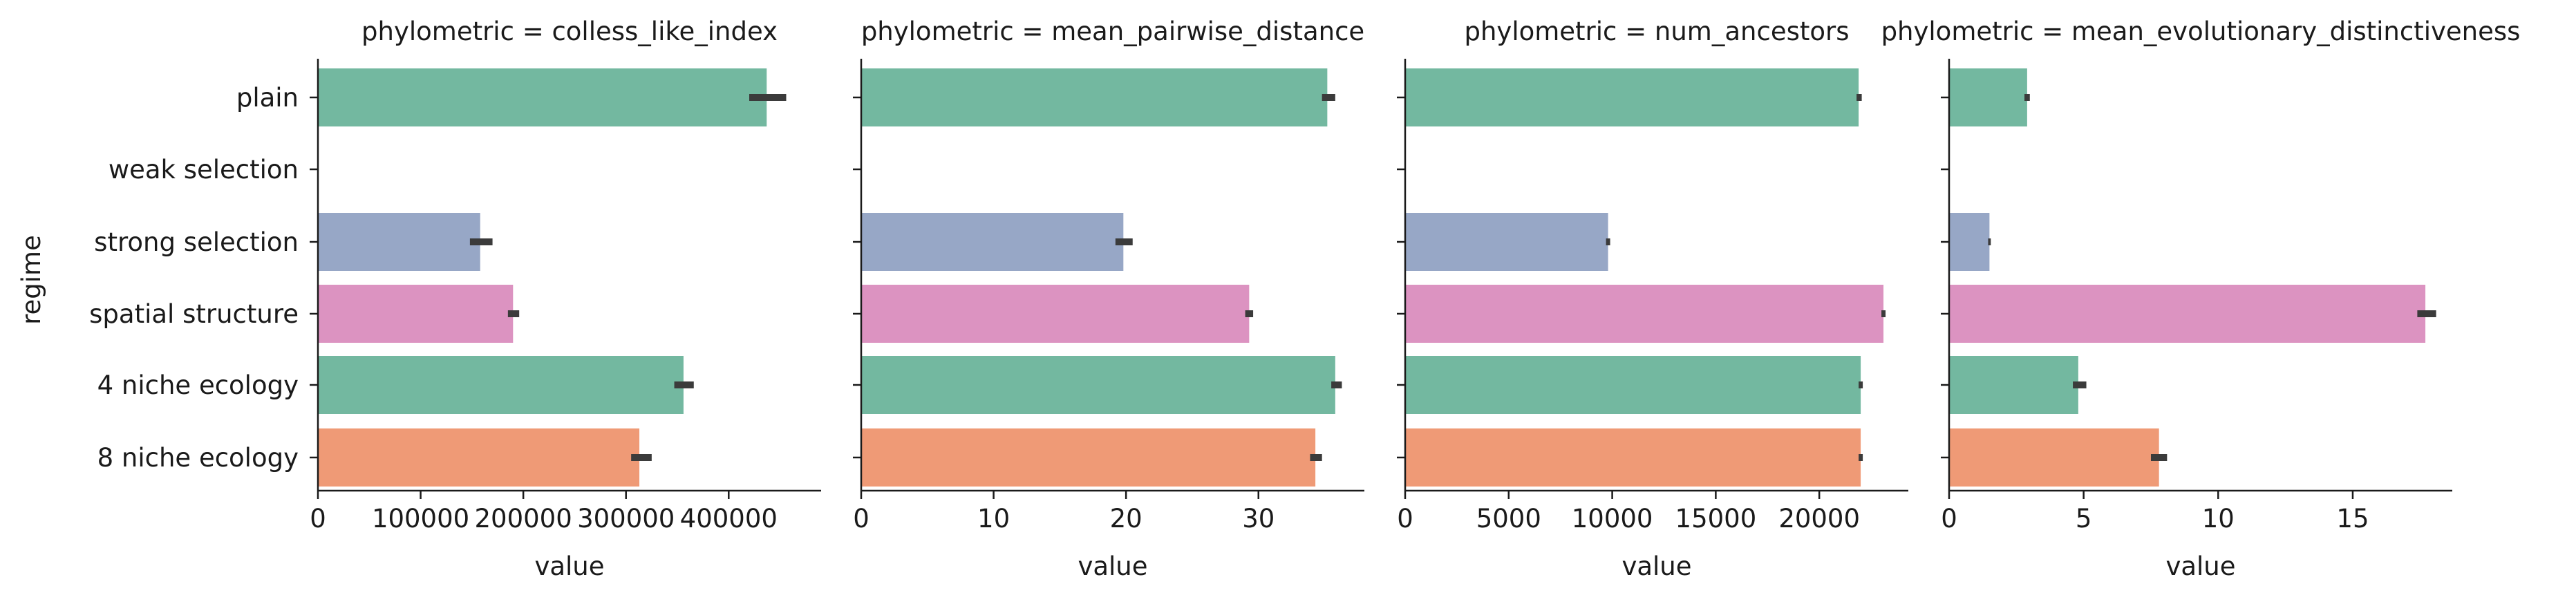  I want to click on x-tick-label: 10000, so click(1612, 519).